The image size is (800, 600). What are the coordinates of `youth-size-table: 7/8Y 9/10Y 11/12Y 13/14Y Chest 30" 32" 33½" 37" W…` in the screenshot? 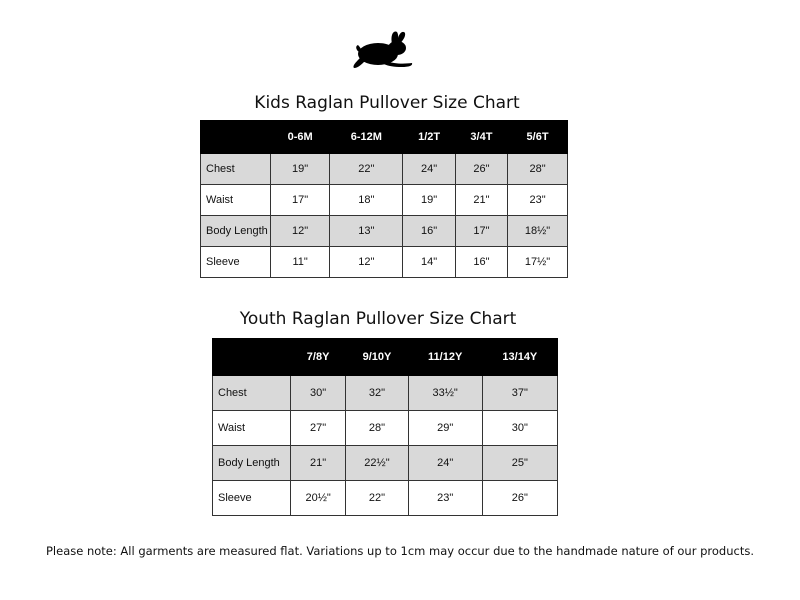 It's located at (385, 427).